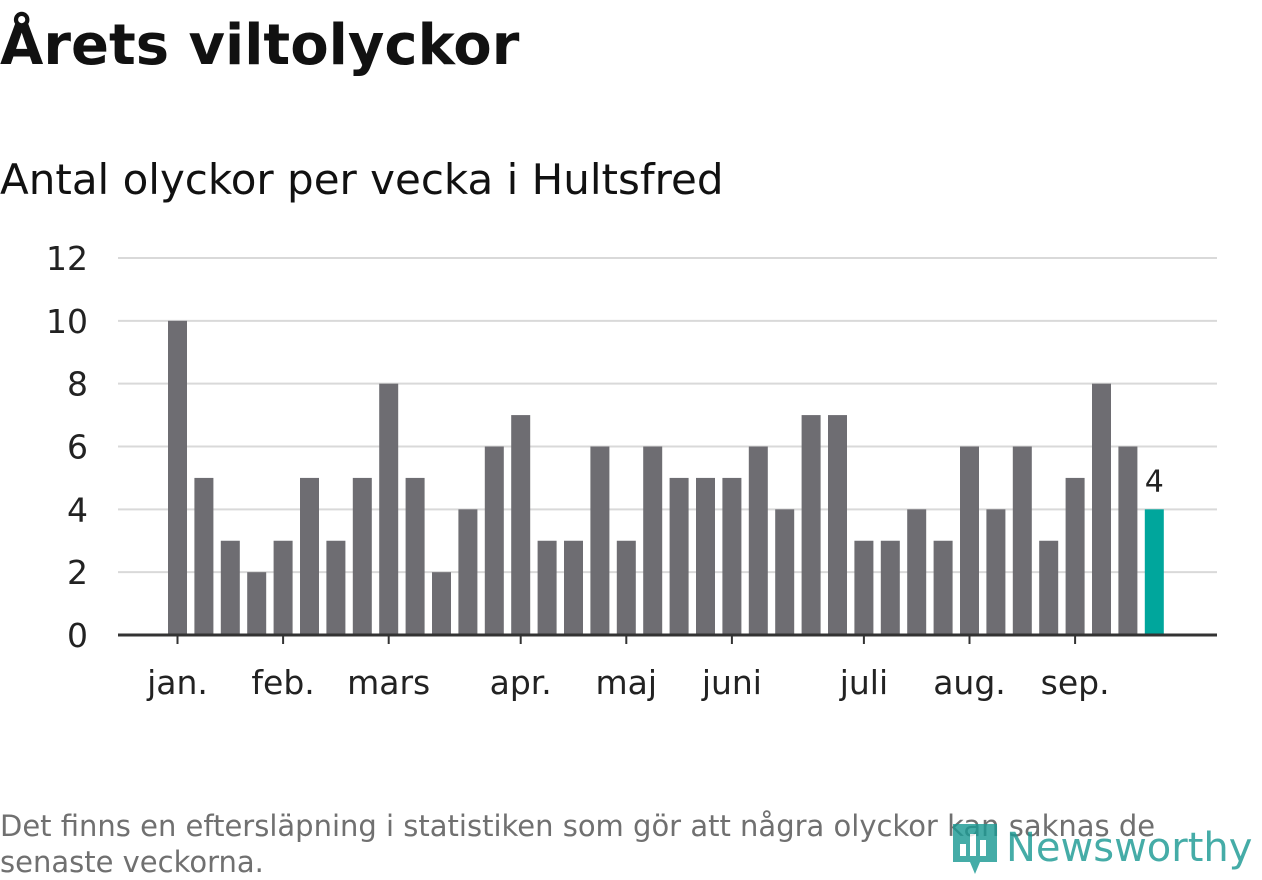 This screenshot has width=1262, height=880. Describe the element at coordinates (521, 682) in the screenshot. I see `x-tick-label: apr.` at that location.